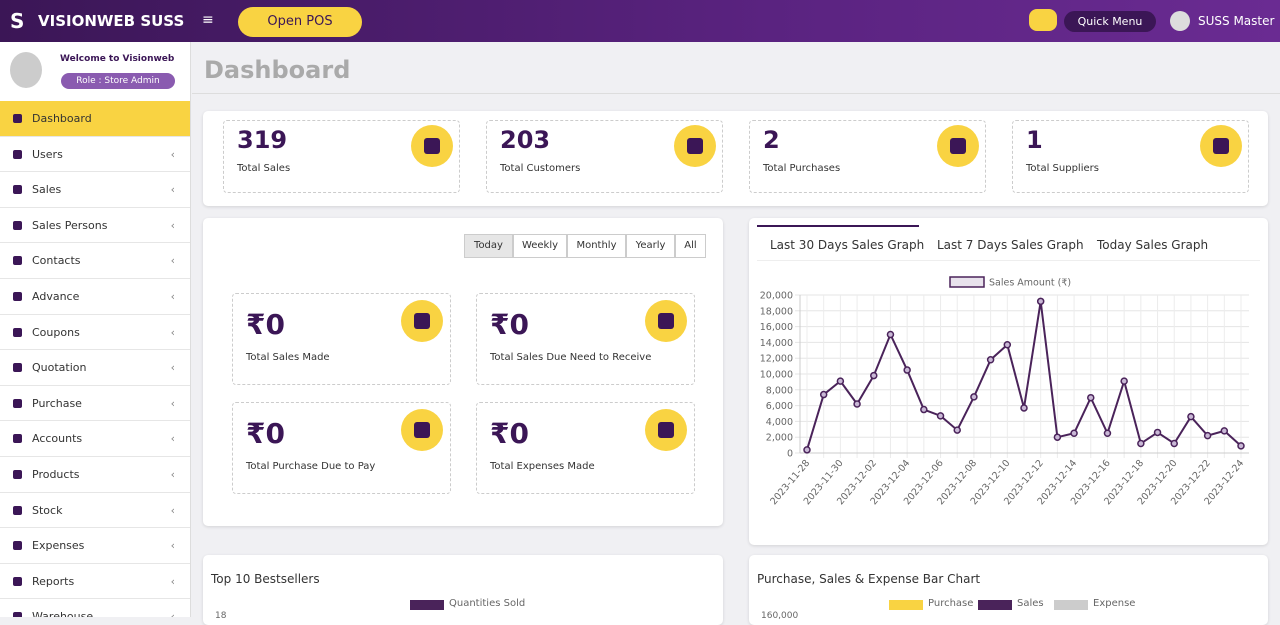  I want to click on y-tick-label: 12,000, so click(776, 359).